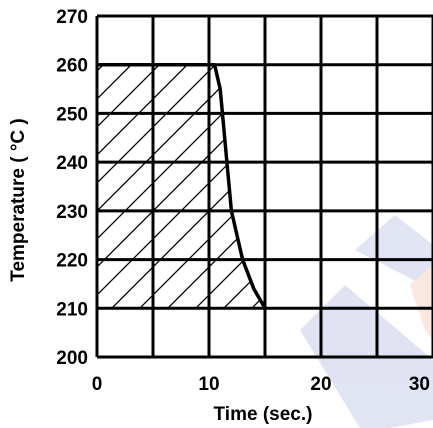 The width and height of the screenshot is (433, 428). I want to click on y-axis-label: Temperature ( °C ), so click(18, 200).